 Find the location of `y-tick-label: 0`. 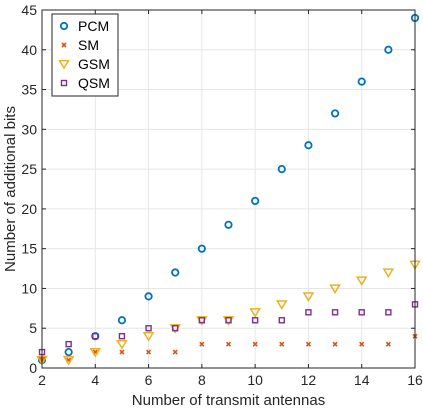

y-tick-label: 0 is located at coordinates (33, 368).